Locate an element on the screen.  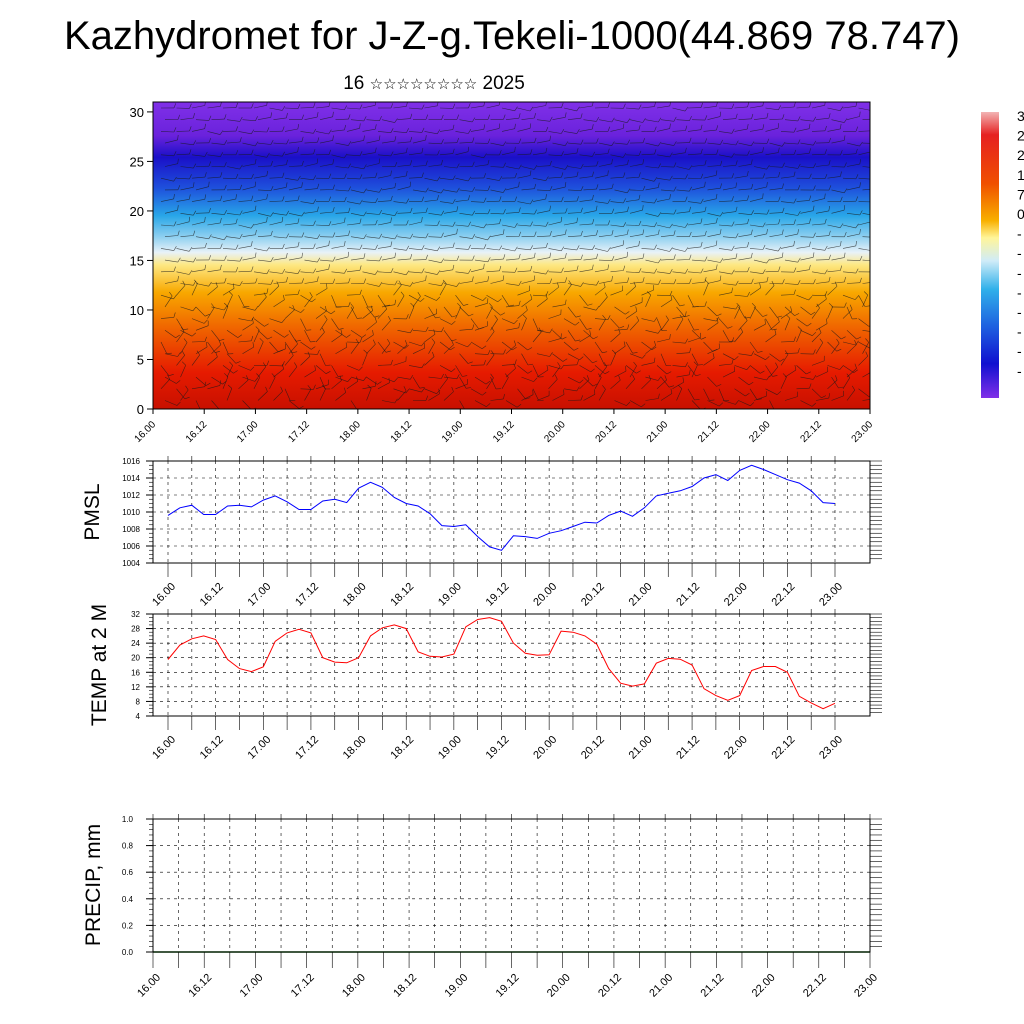
pmsl-series-line is located at coordinates (501, 507).